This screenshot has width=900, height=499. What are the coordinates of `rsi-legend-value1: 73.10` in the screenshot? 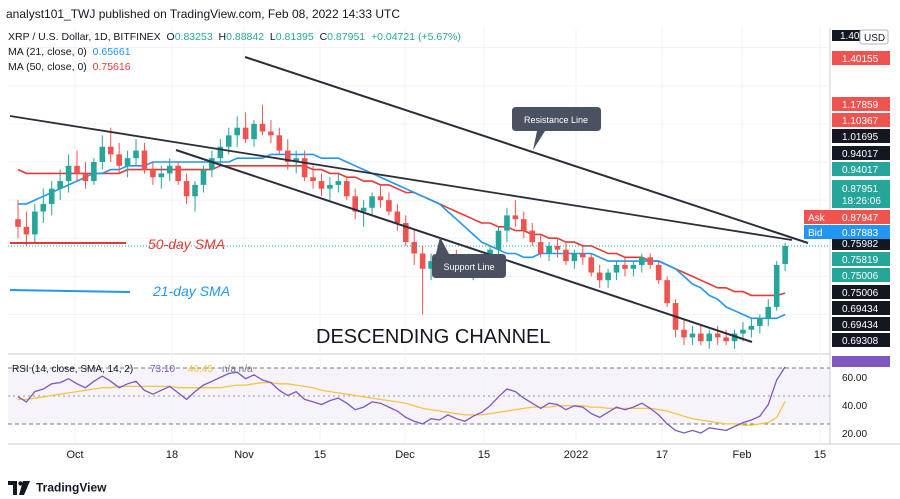 It's located at (162, 369).